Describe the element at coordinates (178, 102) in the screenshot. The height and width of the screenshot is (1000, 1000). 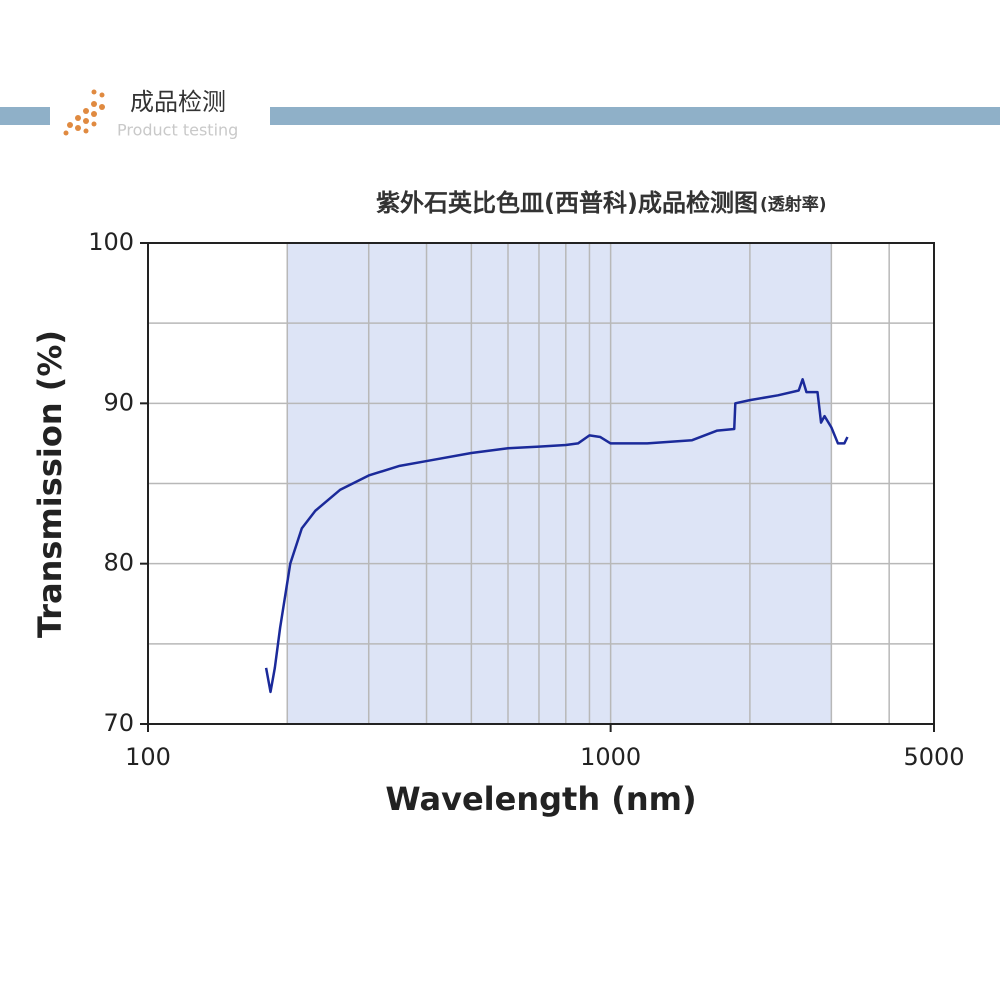
I see `header-title: 成品检测` at that location.